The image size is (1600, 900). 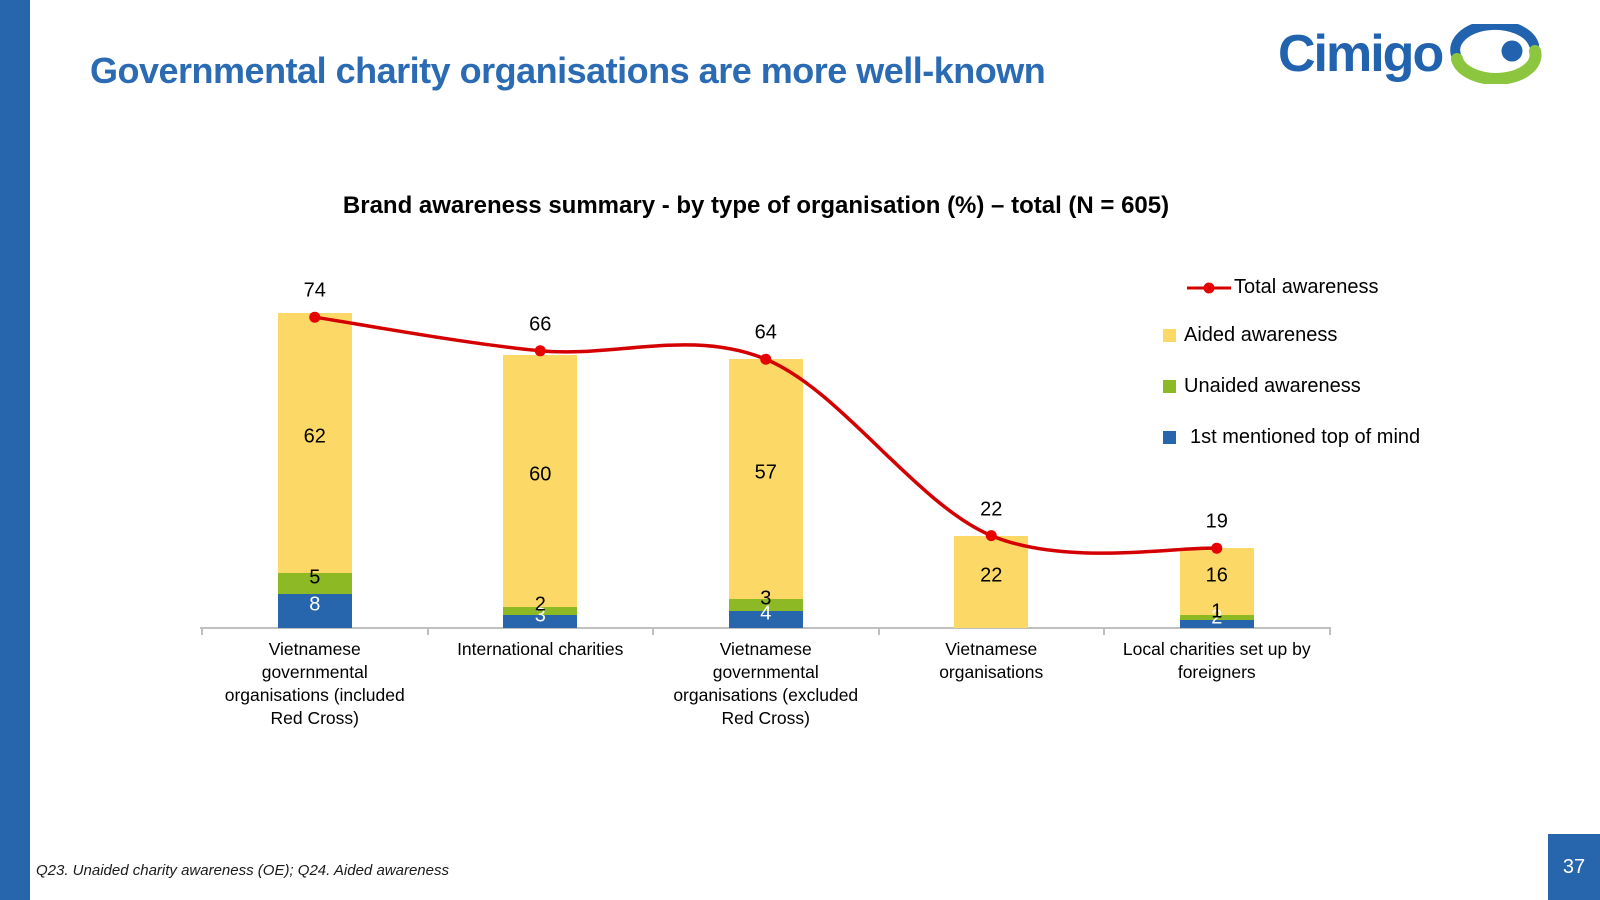 I want to click on page-number-badge: 37, so click(x=1574, y=867).